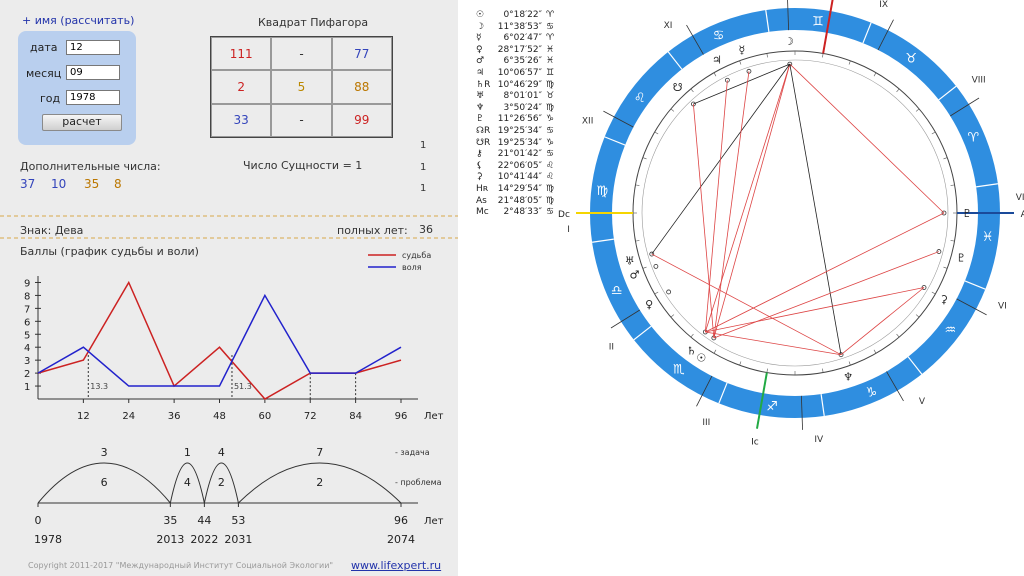  I want to click on task-number: 3, so click(104, 452).